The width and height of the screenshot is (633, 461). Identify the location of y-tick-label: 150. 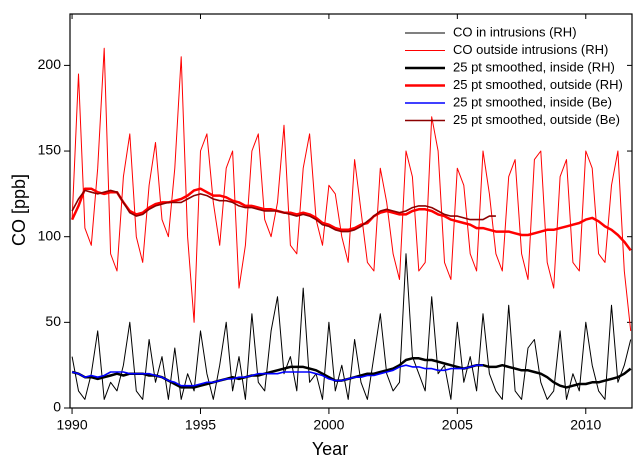
(50, 150).